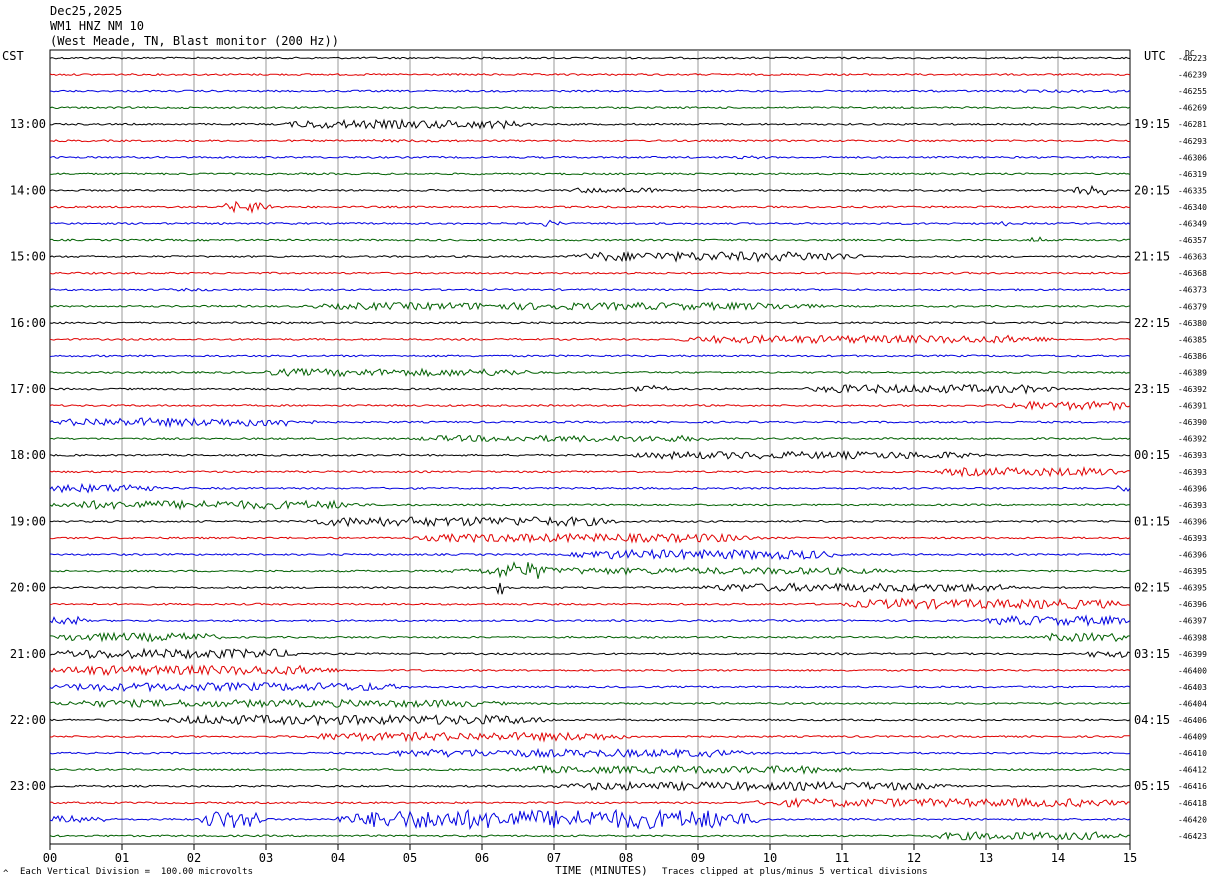 Image resolution: width=1210 pixels, height=886 pixels. What do you see at coordinates (1190, 53) in the screenshot?
I see `dc-label: DC` at bounding box center [1190, 53].